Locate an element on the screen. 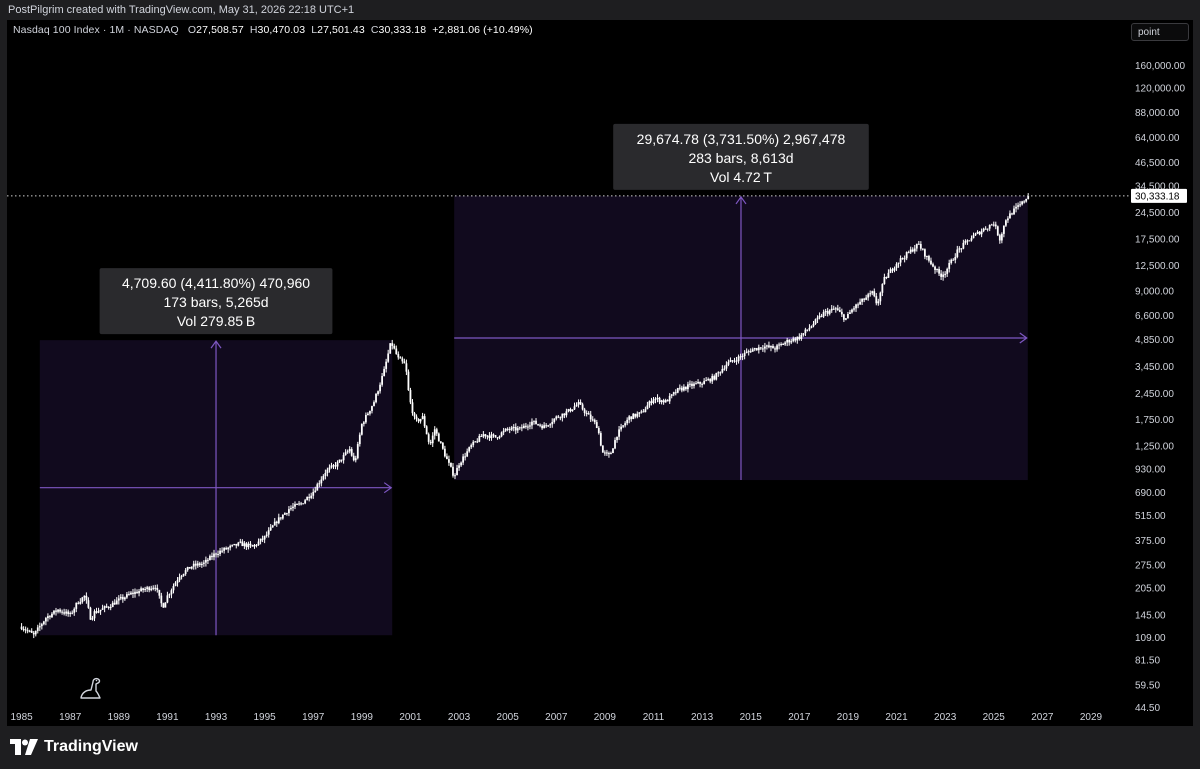 The height and width of the screenshot is (769, 1200). y-tick-label: 160,000.00 is located at coordinates (1160, 66).